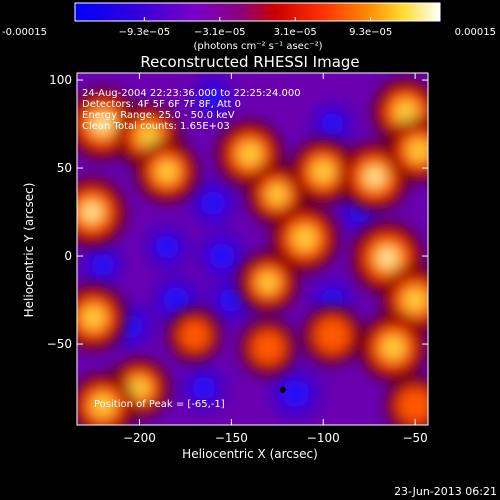  What do you see at coordinates (282, 389) in the screenshot?
I see `peak-marker` at bounding box center [282, 389].